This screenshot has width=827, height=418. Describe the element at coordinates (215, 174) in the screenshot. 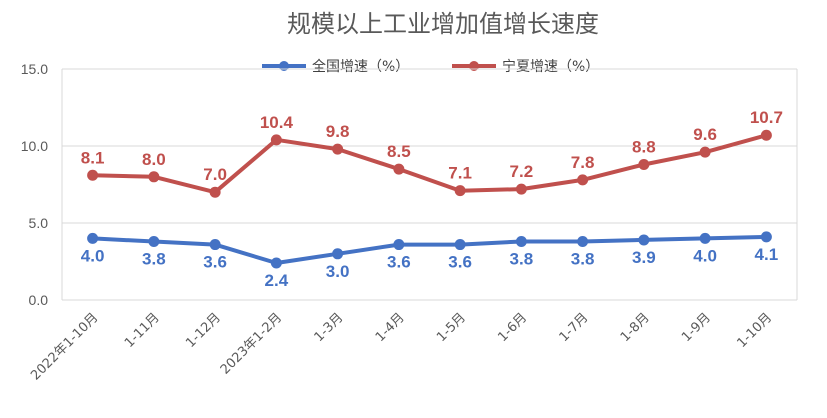

I see `data-label: 7.0` at that location.